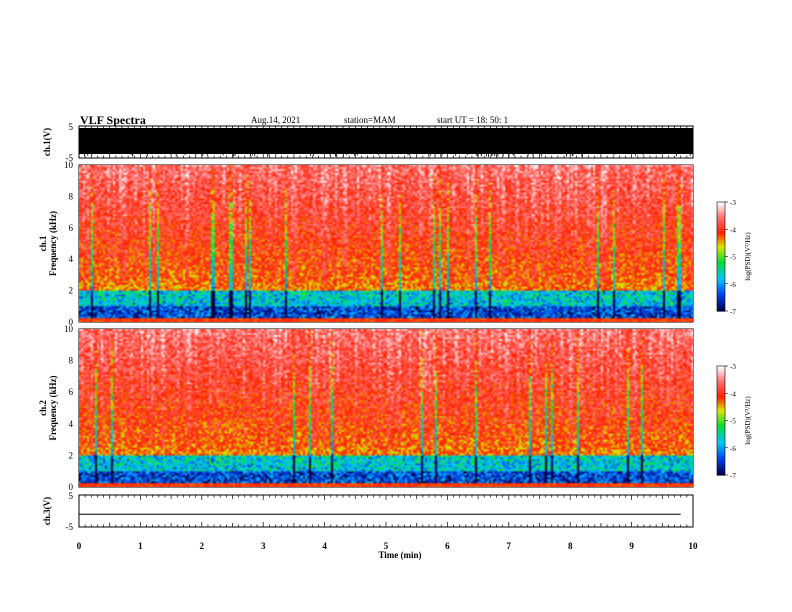  I want to click on y-axis-label: ch.2, so click(43, 408).